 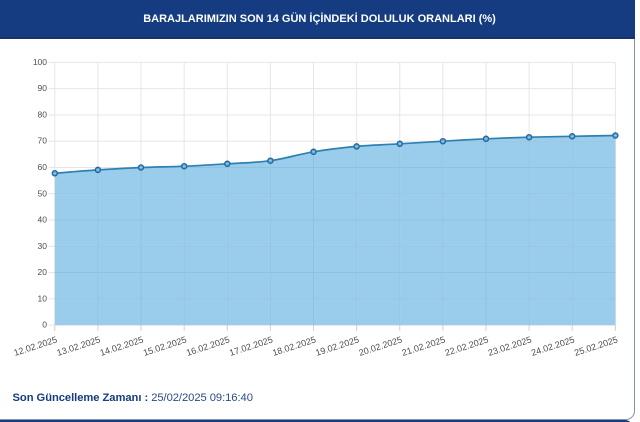 I want to click on svg-text: 14.02.2025, so click(x=122, y=345).